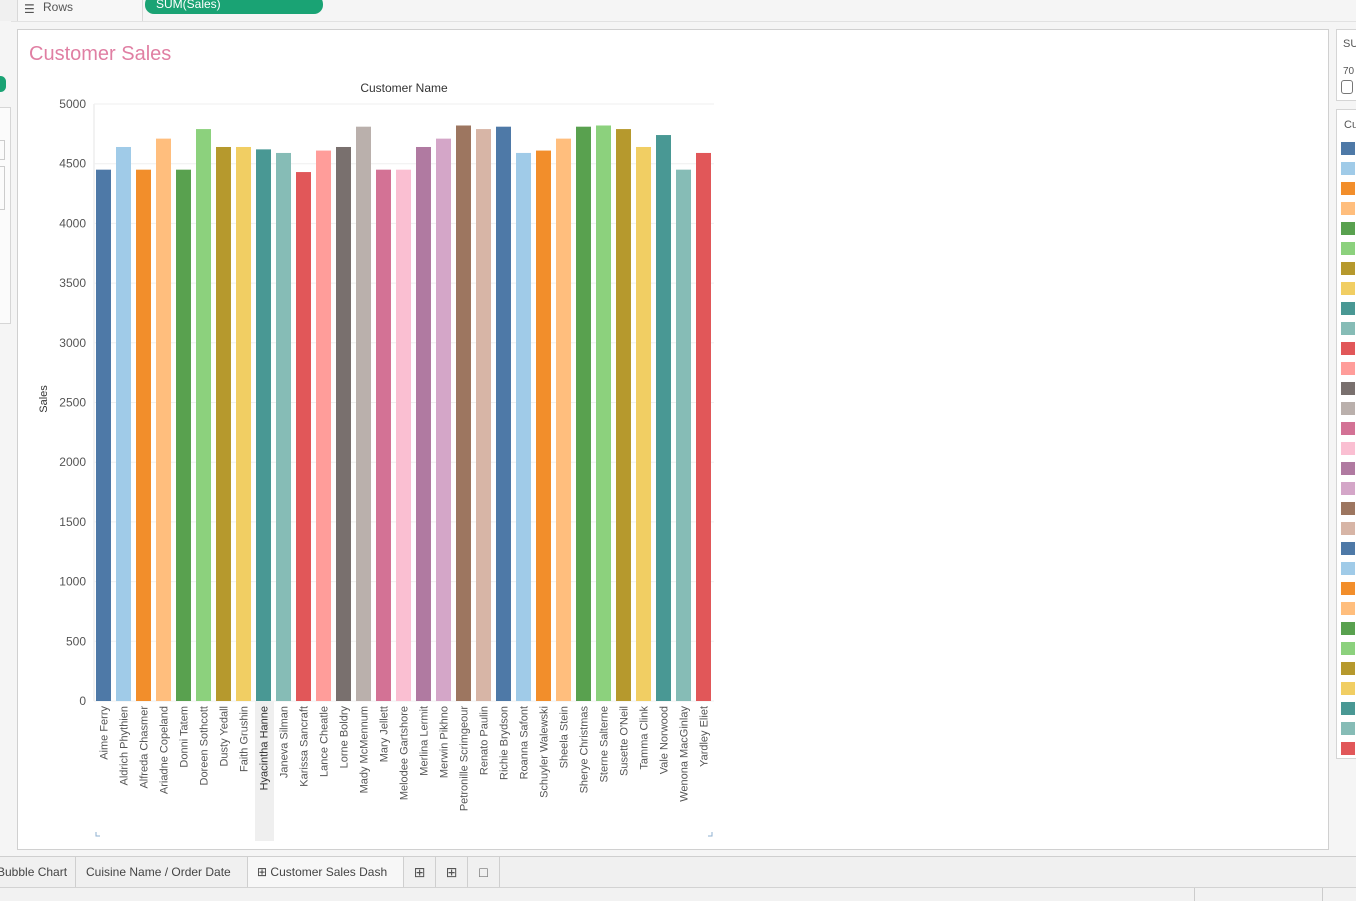 The image size is (1356, 901). Describe the element at coordinates (465, 758) in the screenshot. I see `x-tick-label: Petronille Scrimgeour` at that location.